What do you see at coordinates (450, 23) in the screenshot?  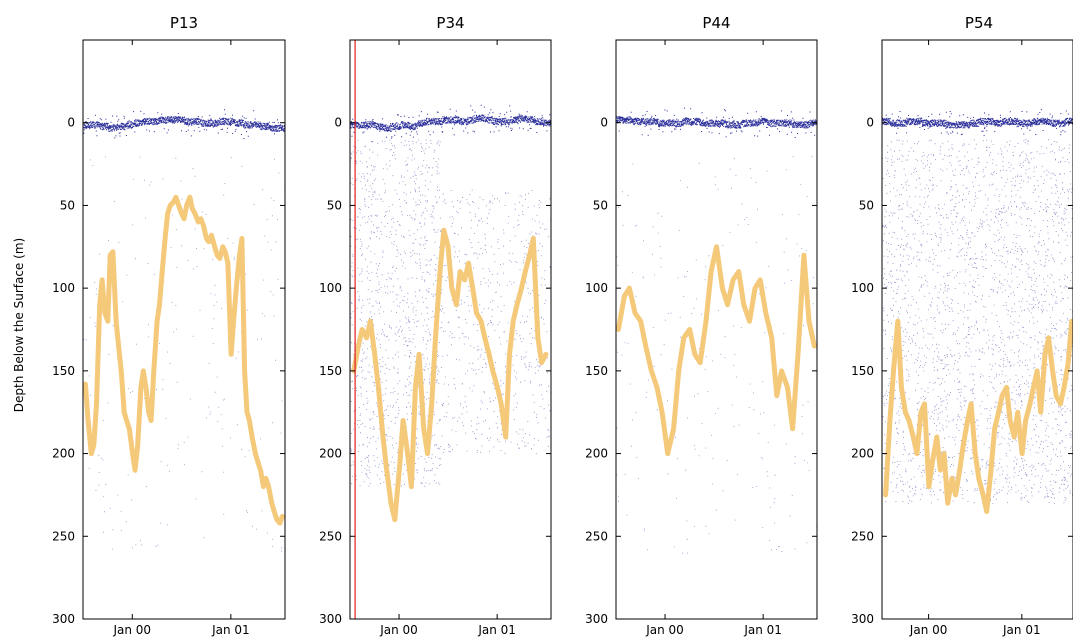 I see `panel-title: P34` at bounding box center [450, 23].